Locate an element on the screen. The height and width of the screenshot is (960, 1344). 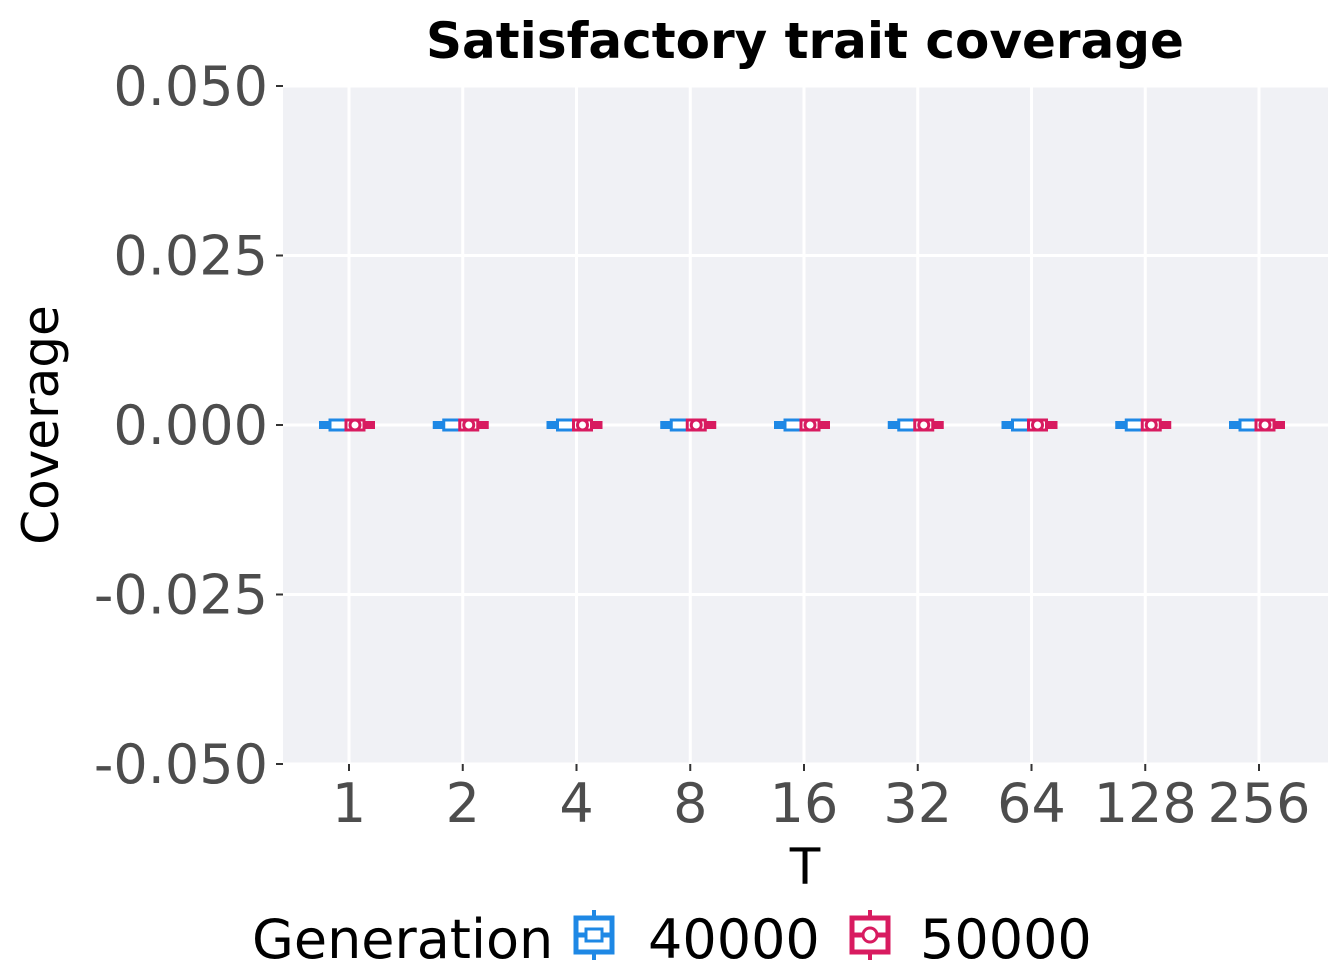
x-tick-label: 4 is located at coordinates (576, 803).